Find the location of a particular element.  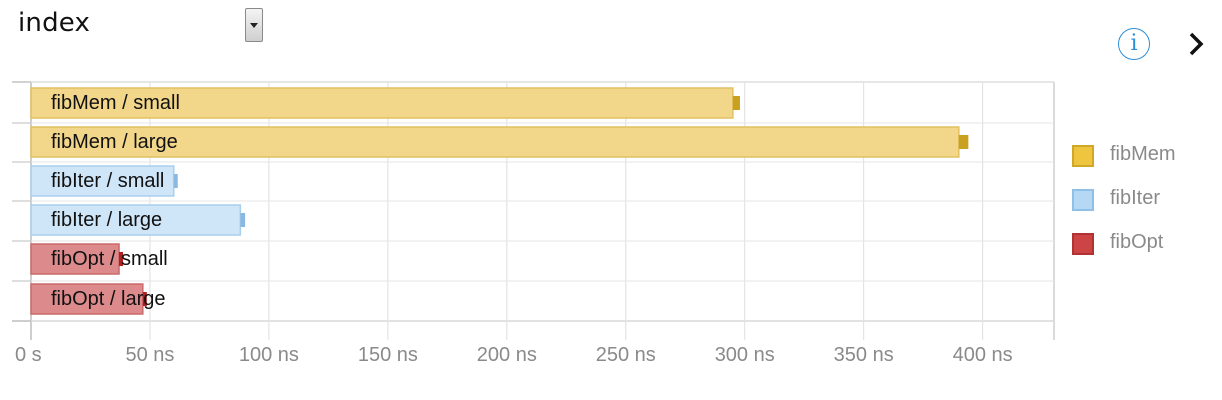

x-tick-label: 100 ns is located at coordinates (269, 355).